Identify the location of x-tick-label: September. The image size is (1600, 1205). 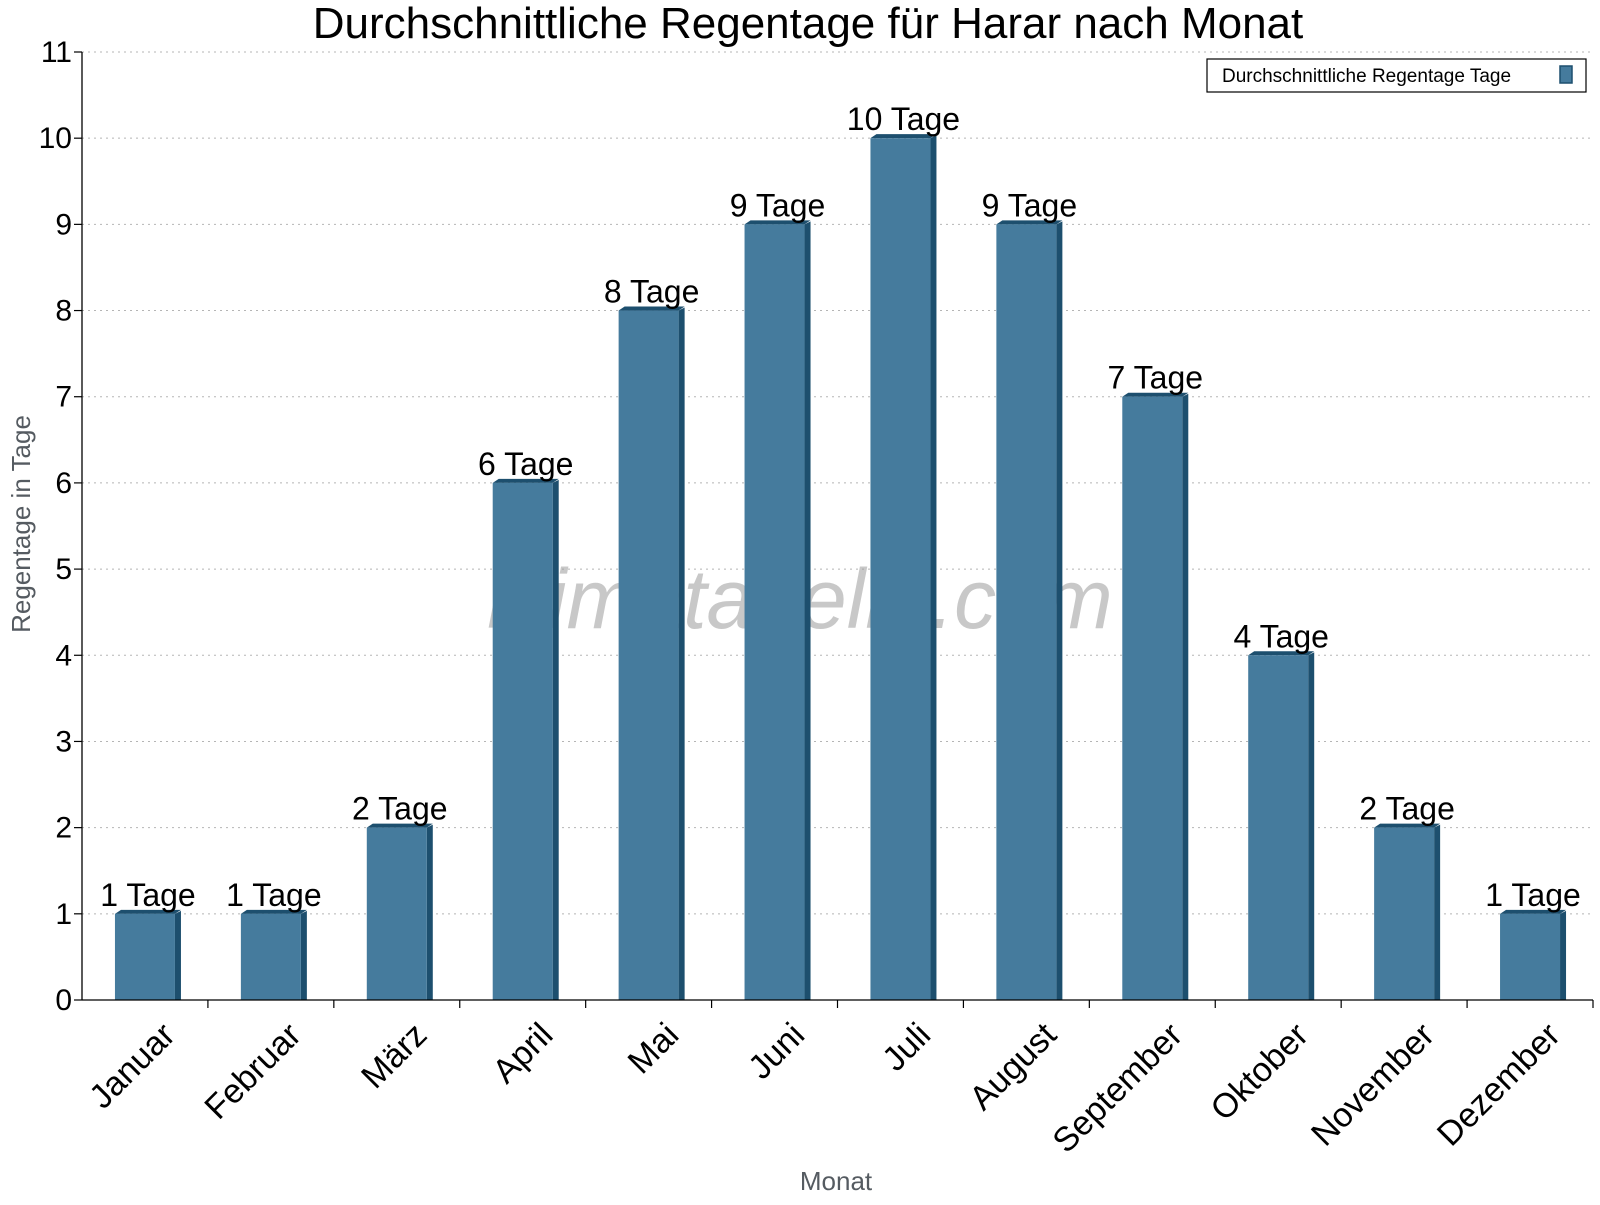
(1117, 1088).